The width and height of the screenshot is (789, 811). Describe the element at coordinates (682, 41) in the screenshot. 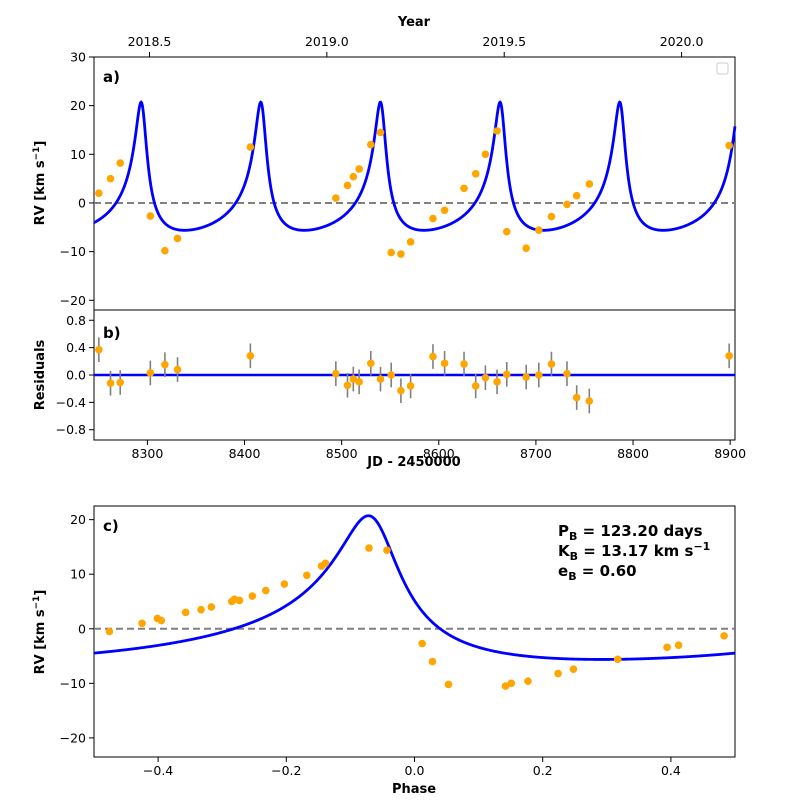

I see `panel-a-top-tick-label: 2020.0` at that location.